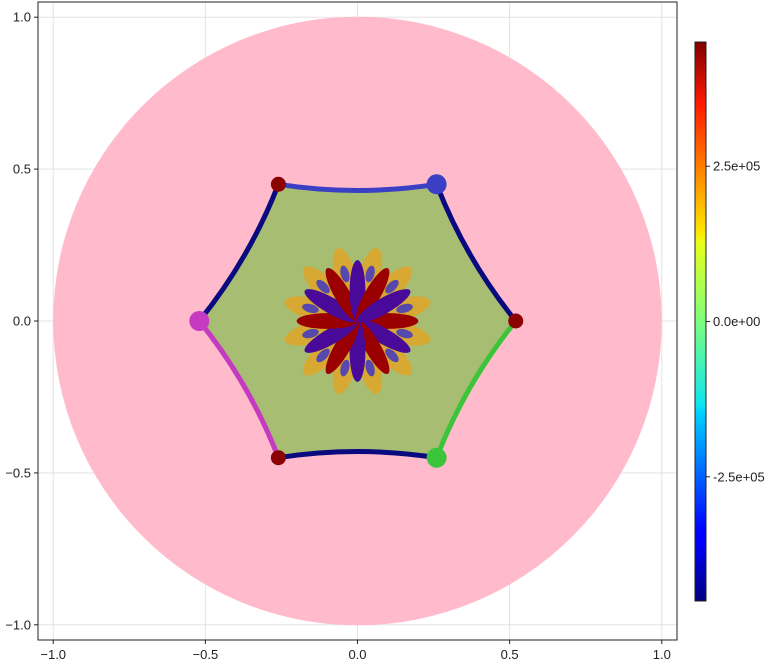 This screenshot has height=663, width=770. I want to click on colorbar: -2.5e+05 0.0e+00 2.5e+05, so click(729, 321).